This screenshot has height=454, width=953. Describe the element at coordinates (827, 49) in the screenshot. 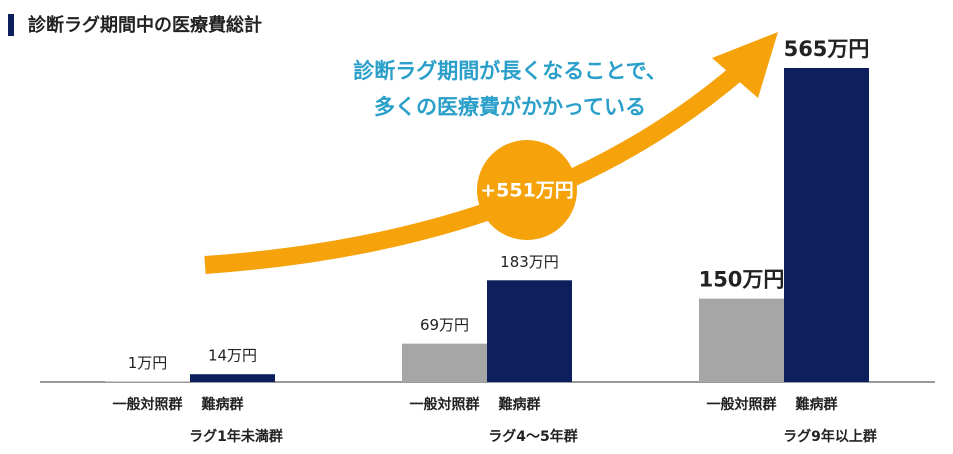

I see `value-label: 565万円` at that location.